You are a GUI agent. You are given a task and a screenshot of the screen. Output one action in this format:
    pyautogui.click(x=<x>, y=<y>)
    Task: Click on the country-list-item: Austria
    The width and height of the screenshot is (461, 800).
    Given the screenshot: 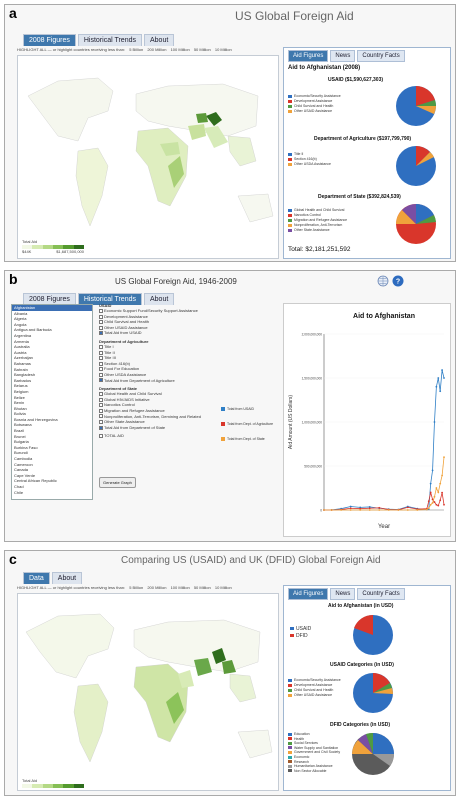 What is the action you would take?
    pyautogui.click(x=20, y=352)
    